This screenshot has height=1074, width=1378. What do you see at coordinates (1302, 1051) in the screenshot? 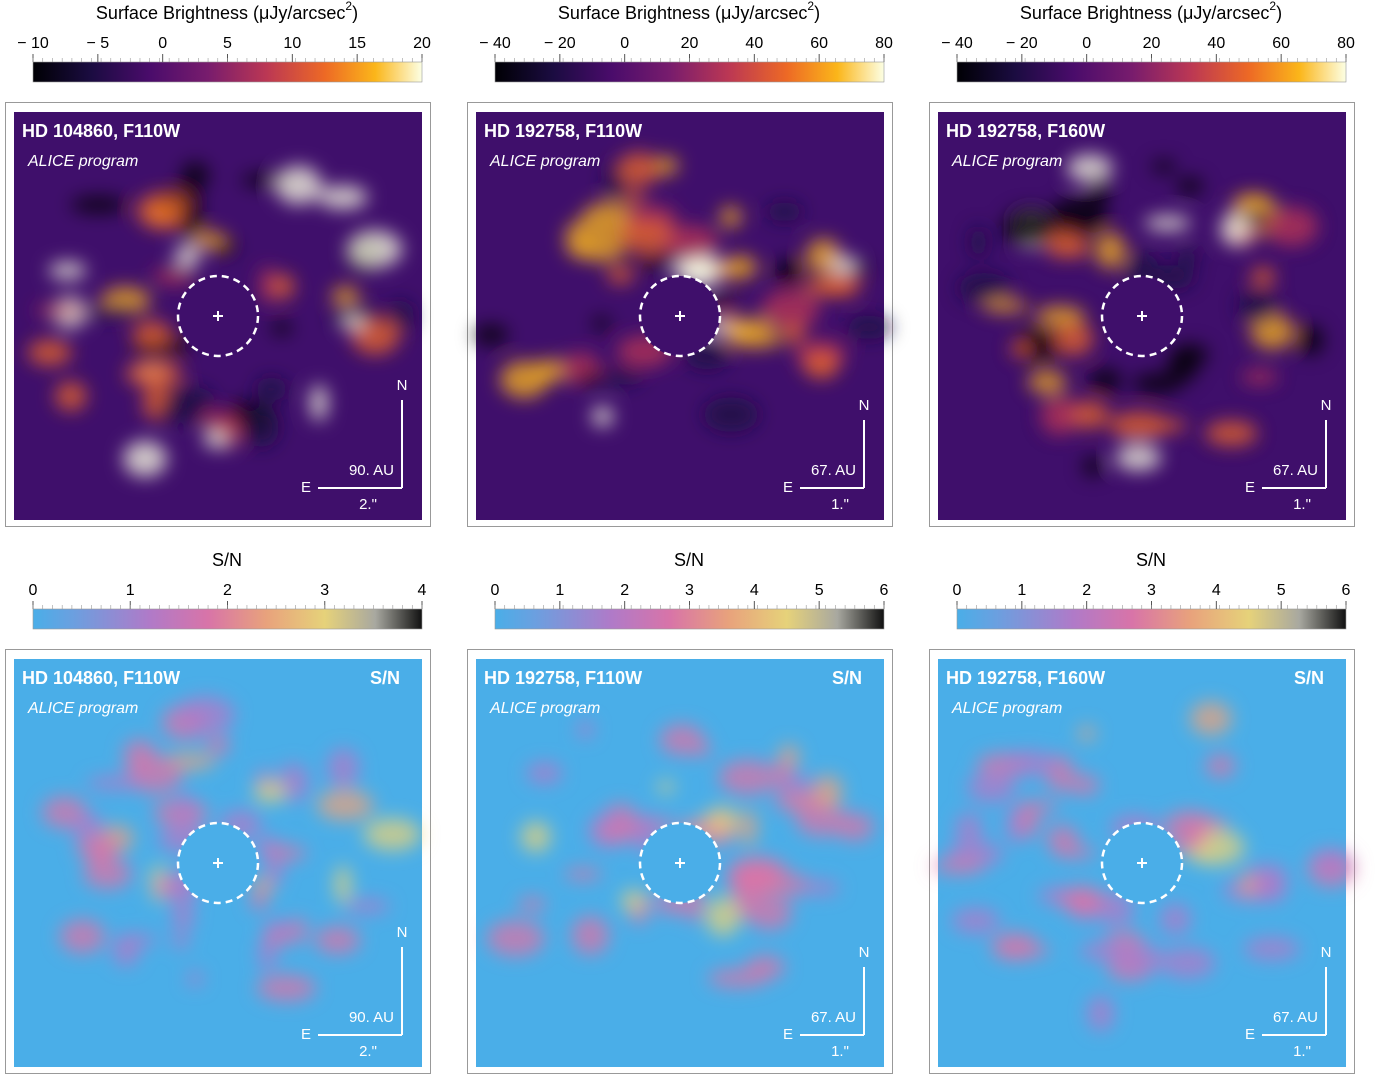
I see `arcsec-scale: 1."` at bounding box center [1302, 1051].